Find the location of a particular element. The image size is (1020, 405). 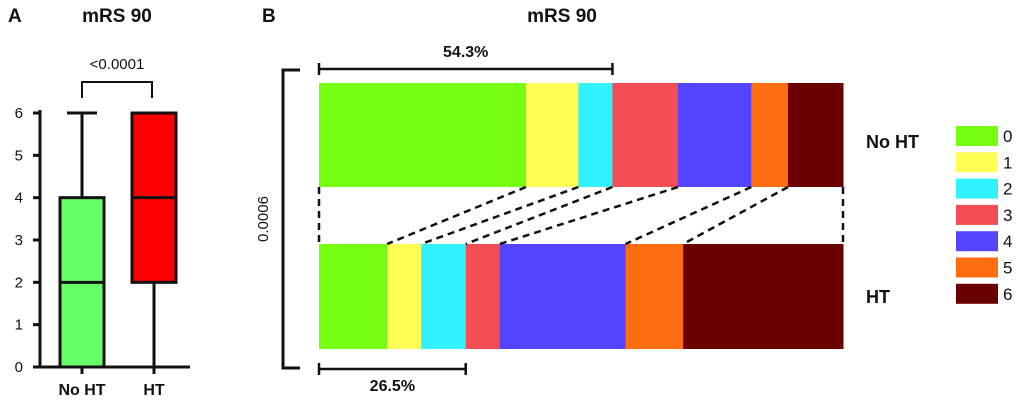

chart-b-bottom-bracket-label: 26.5% is located at coordinates (392, 386).